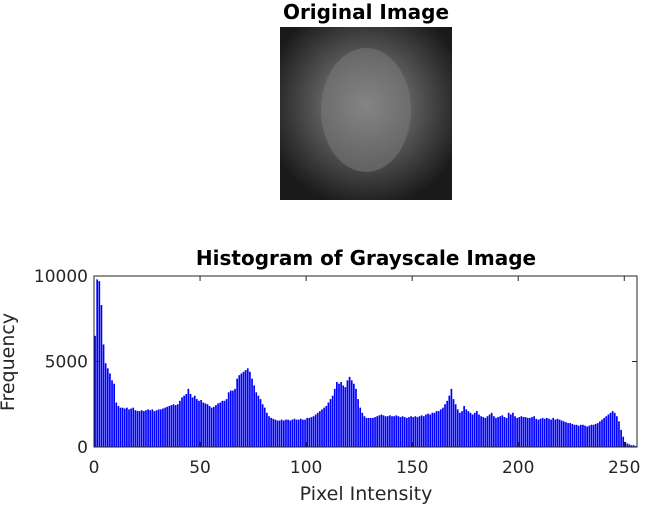 This screenshot has height=507, width=647. Describe the element at coordinates (366, 110) in the screenshot. I see `image-face` at that location.